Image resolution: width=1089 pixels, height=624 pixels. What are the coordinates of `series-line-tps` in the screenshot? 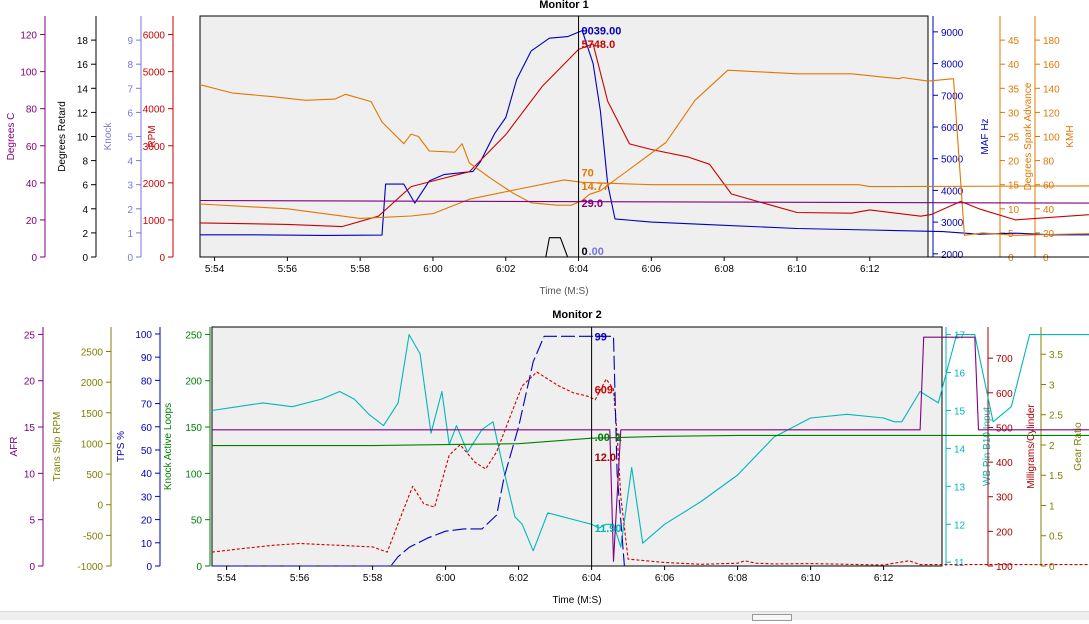 It's located at (418, 451).